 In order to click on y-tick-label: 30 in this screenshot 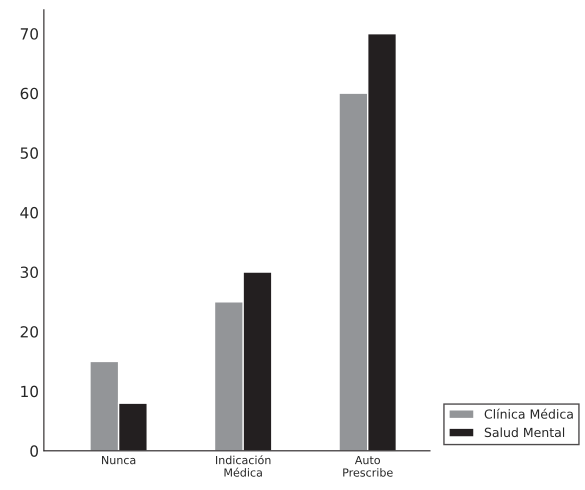, I will do `click(29, 272)`.